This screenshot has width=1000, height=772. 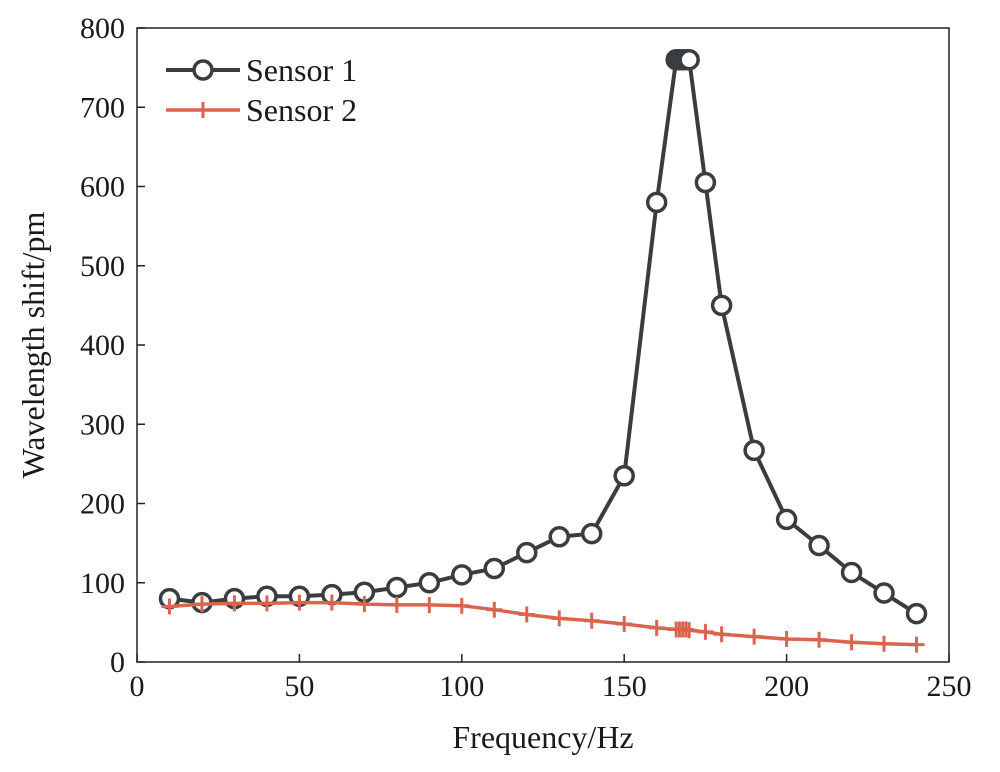 I want to click on y-tick-label: 300, so click(x=102, y=424).